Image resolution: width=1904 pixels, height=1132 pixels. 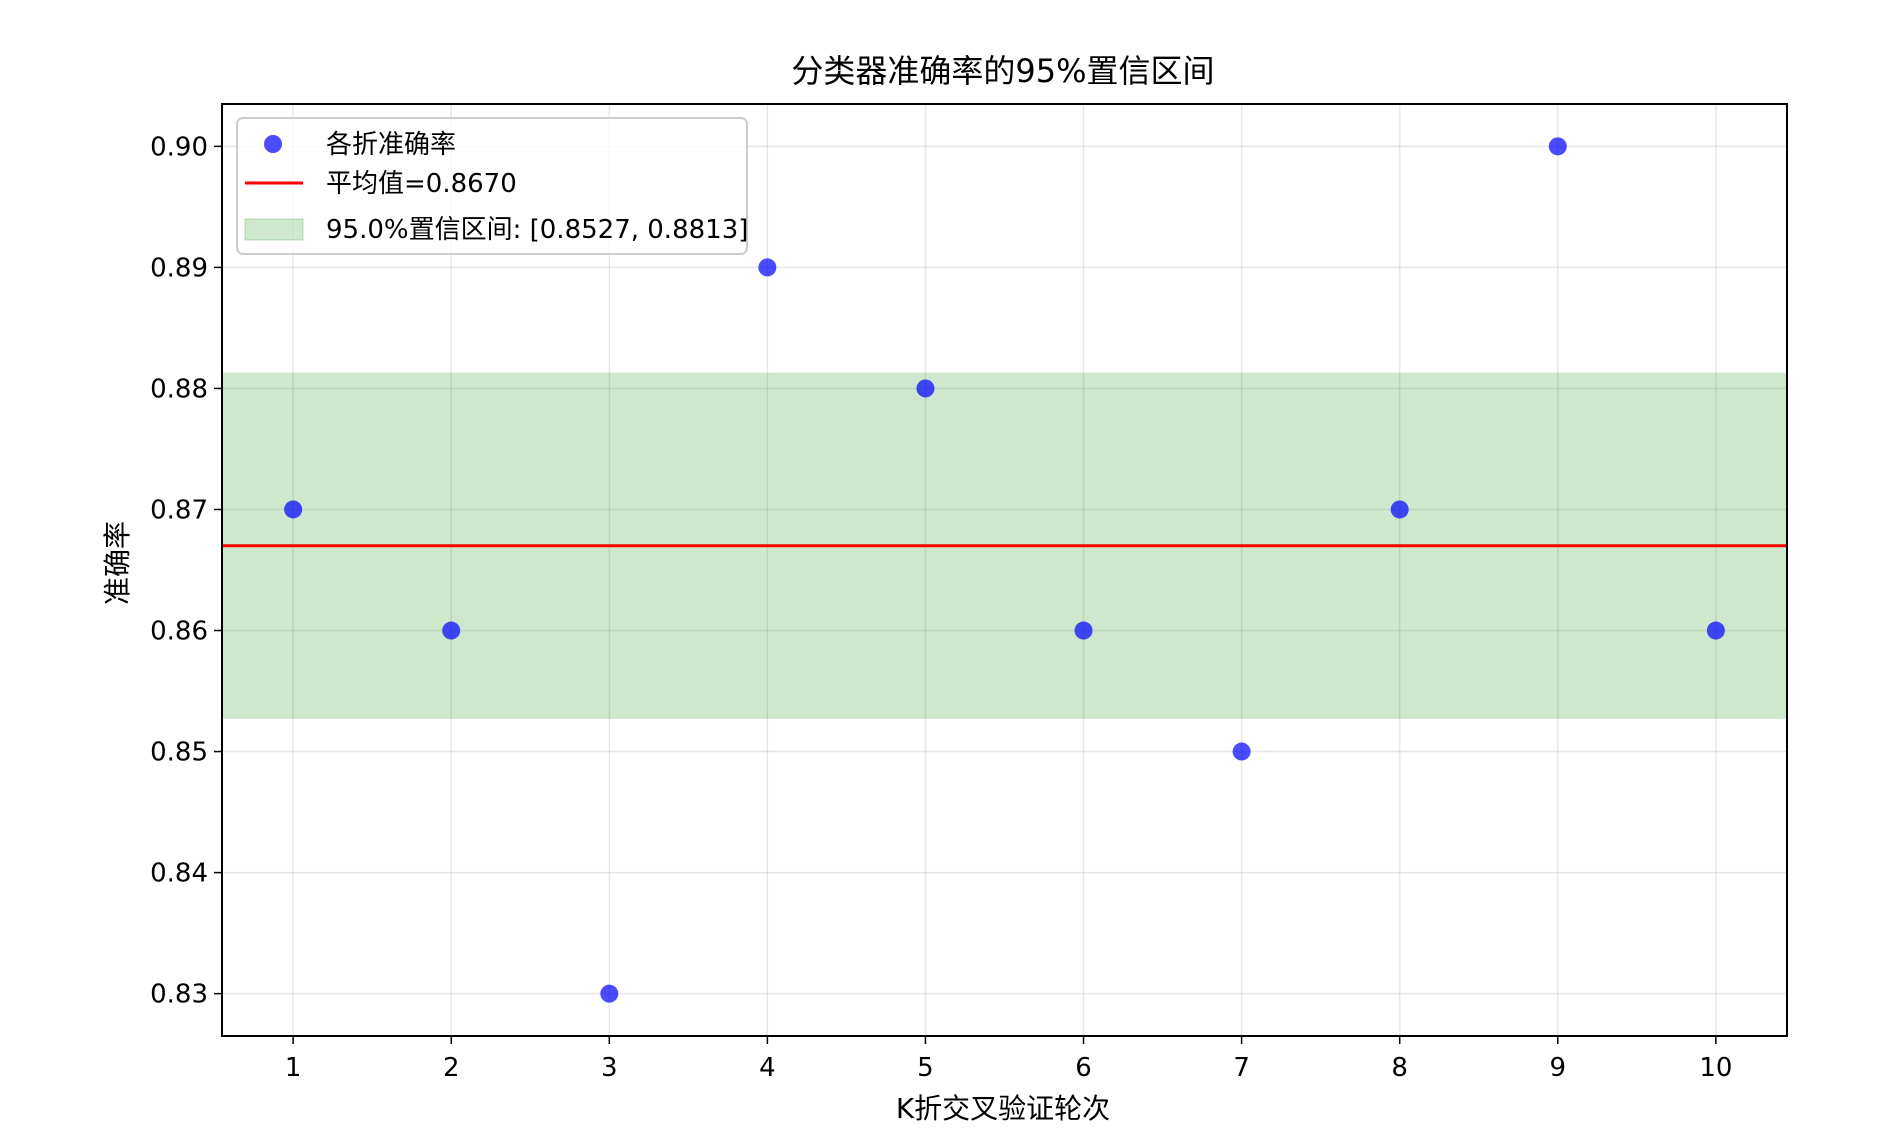 What do you see at coordinates (179, 268) in the screenshot?
I see `y-tick-label: 0.89` at bounding box center [179, 268].